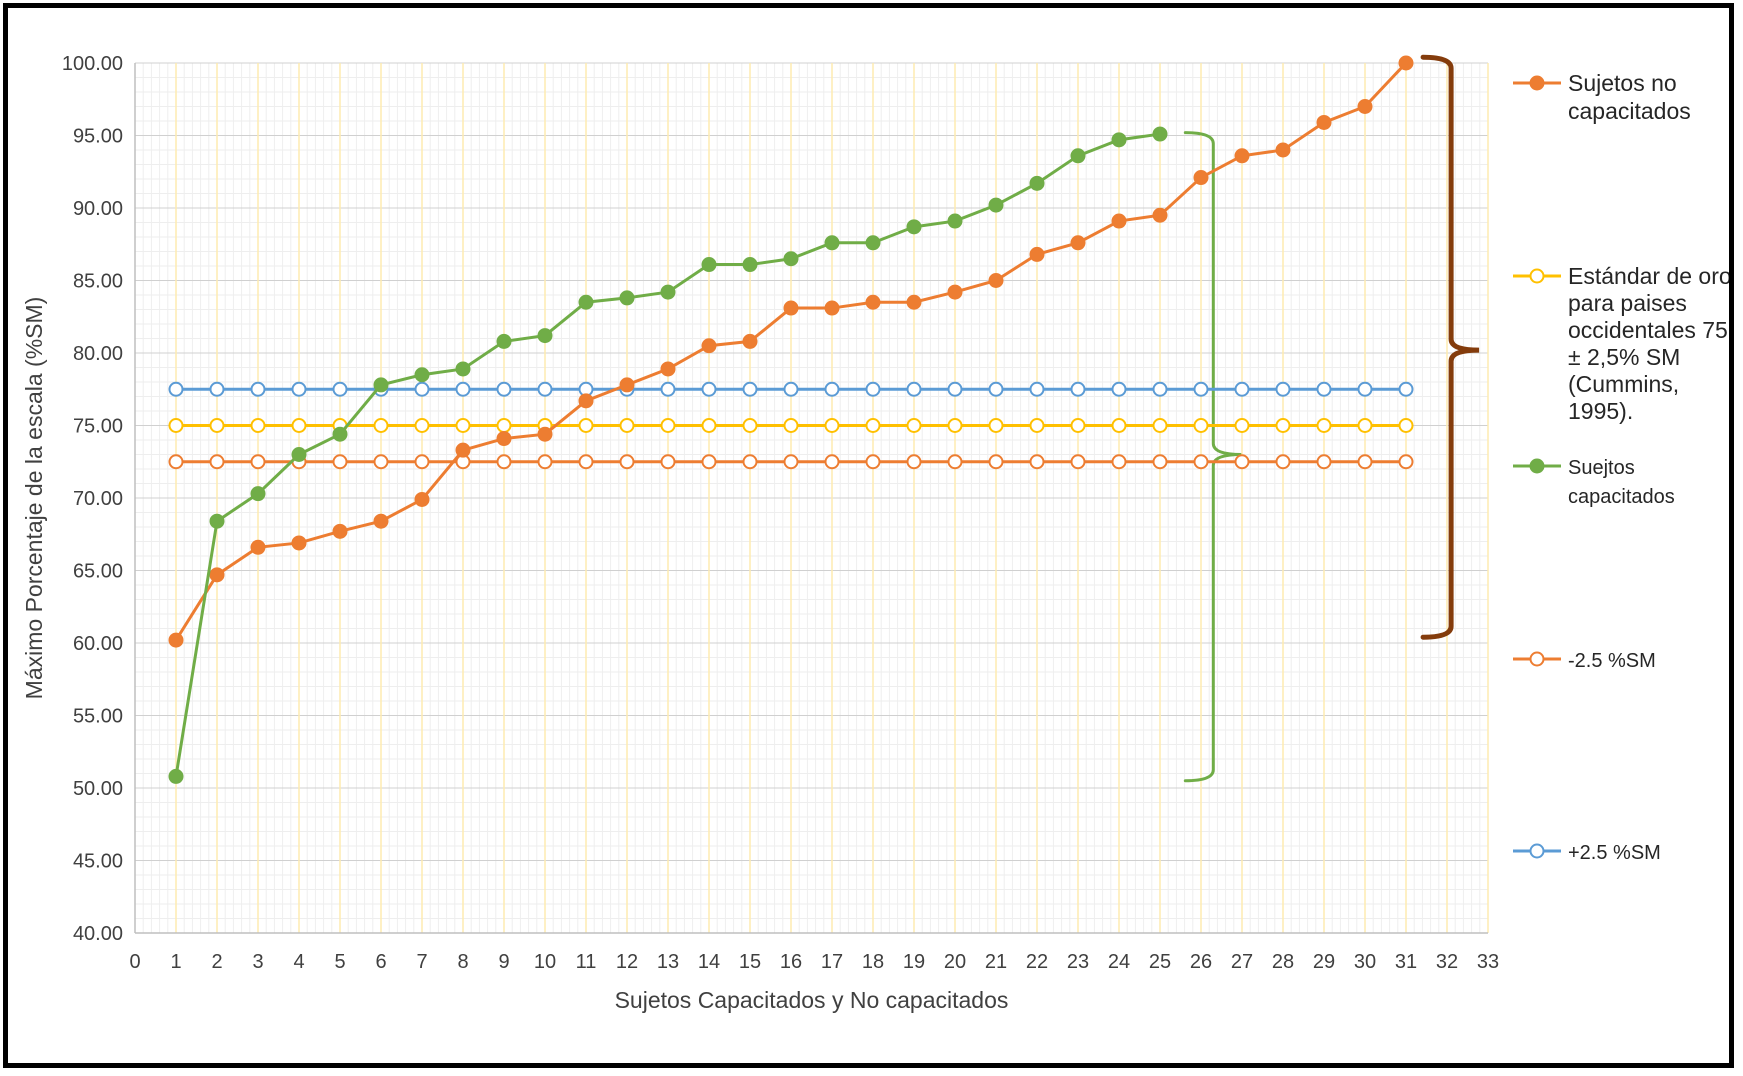  Describe the element at coordinates (832, 962) in the screenshot. I see `x-tick-label: 17` at that location.